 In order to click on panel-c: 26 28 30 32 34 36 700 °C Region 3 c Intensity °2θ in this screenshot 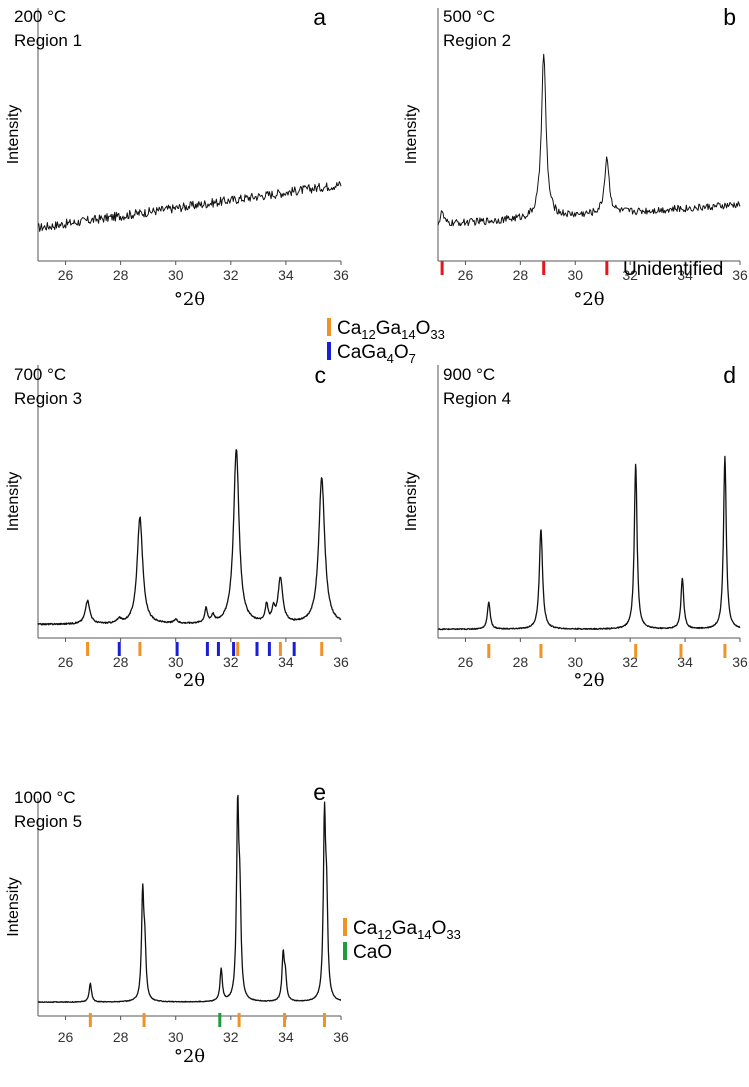, I will do `click(177, 526)`.